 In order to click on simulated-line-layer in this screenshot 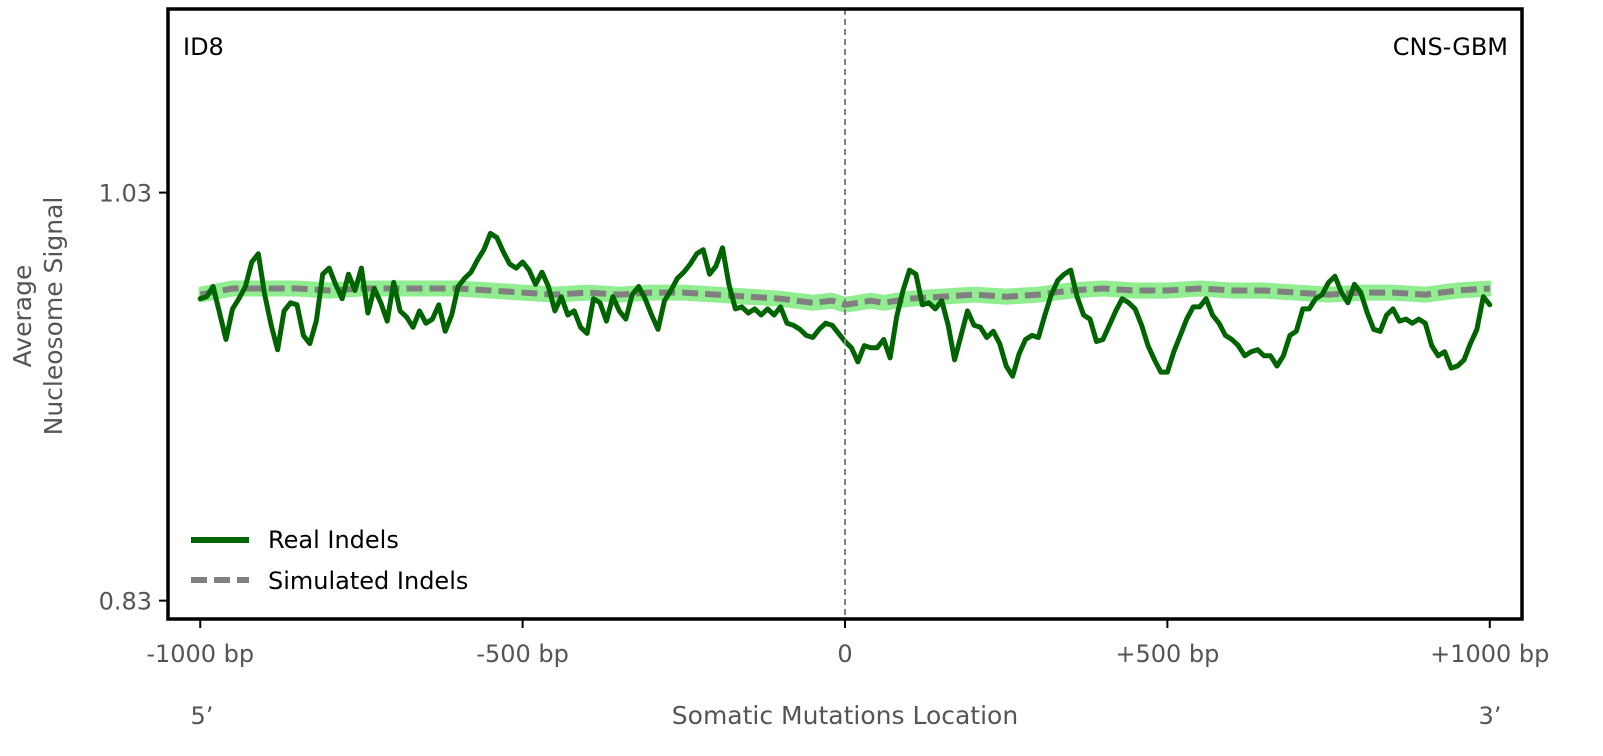, I will do `click(844, 296)`.